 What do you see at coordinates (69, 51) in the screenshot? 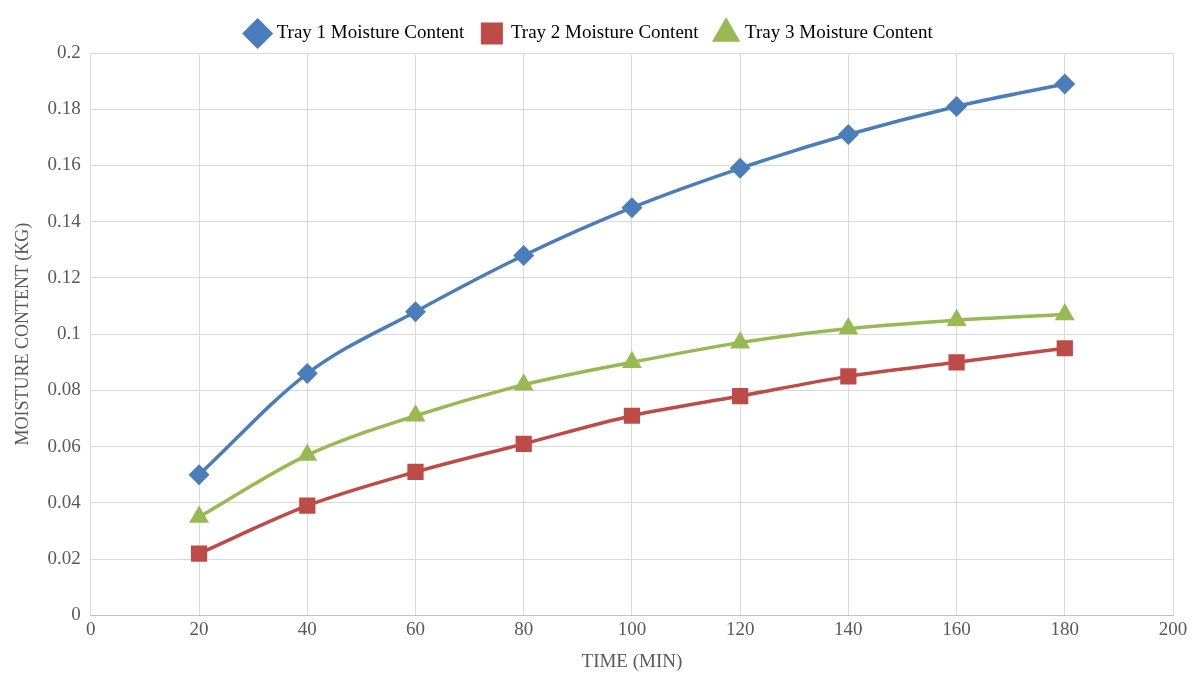
I see `y-tick-label: 0.2` at bounding box center [69, 51].